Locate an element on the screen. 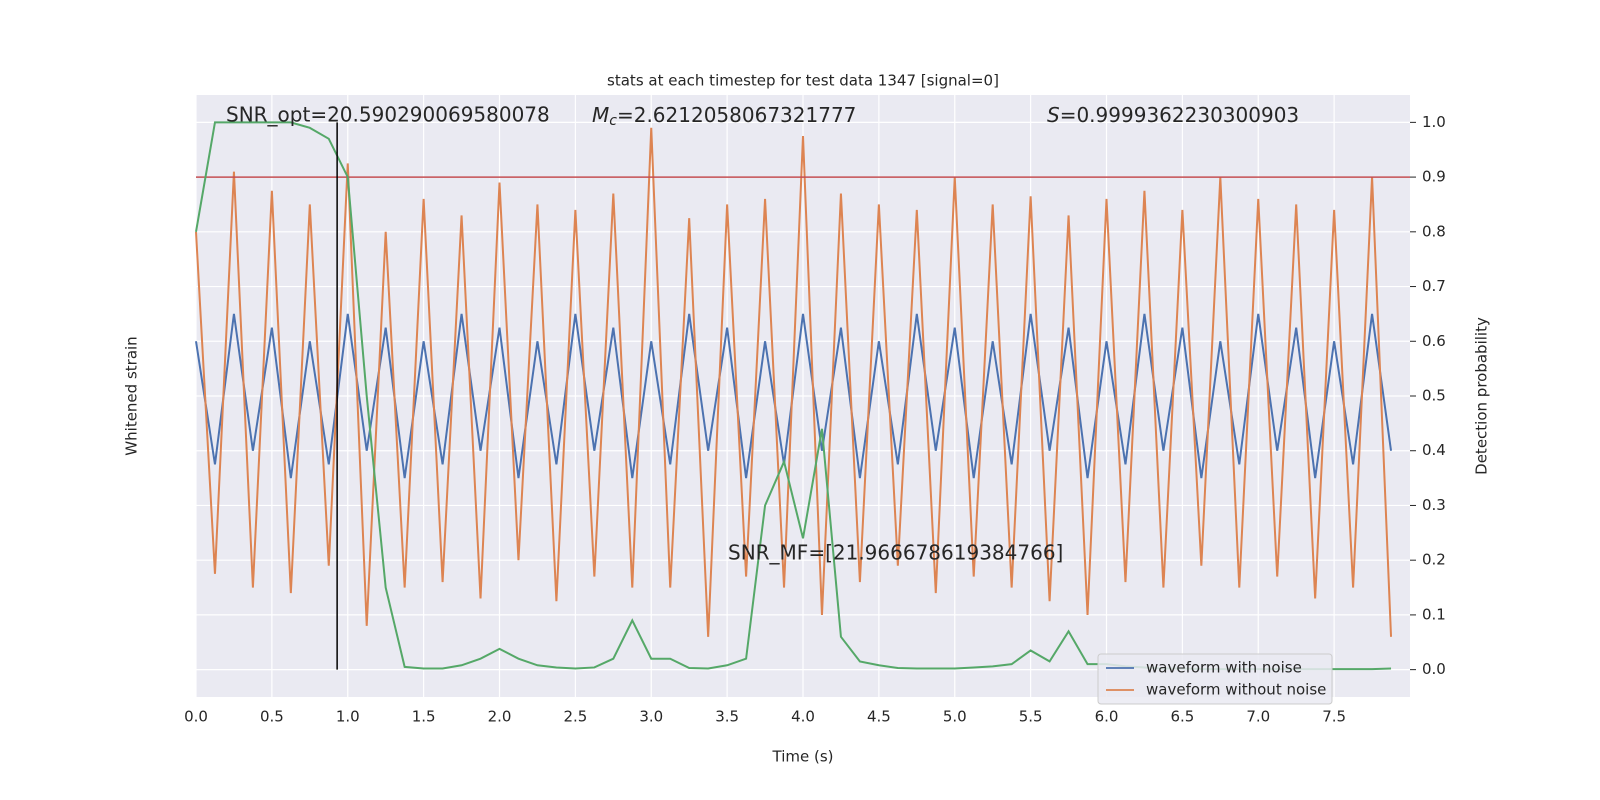 This screenshot has height=800, width=1600. annotation-symbol: M is located at coordinates (600, 115).